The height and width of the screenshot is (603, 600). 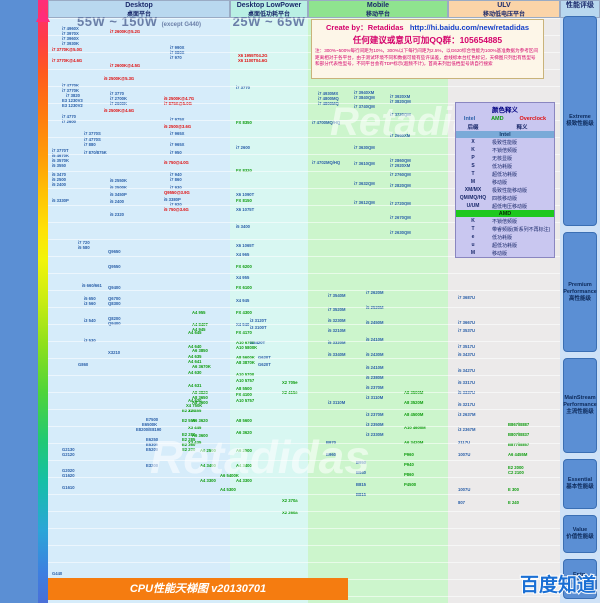 I want to click on cpu-entry: A6 3420M, so click(x=413, y=442).